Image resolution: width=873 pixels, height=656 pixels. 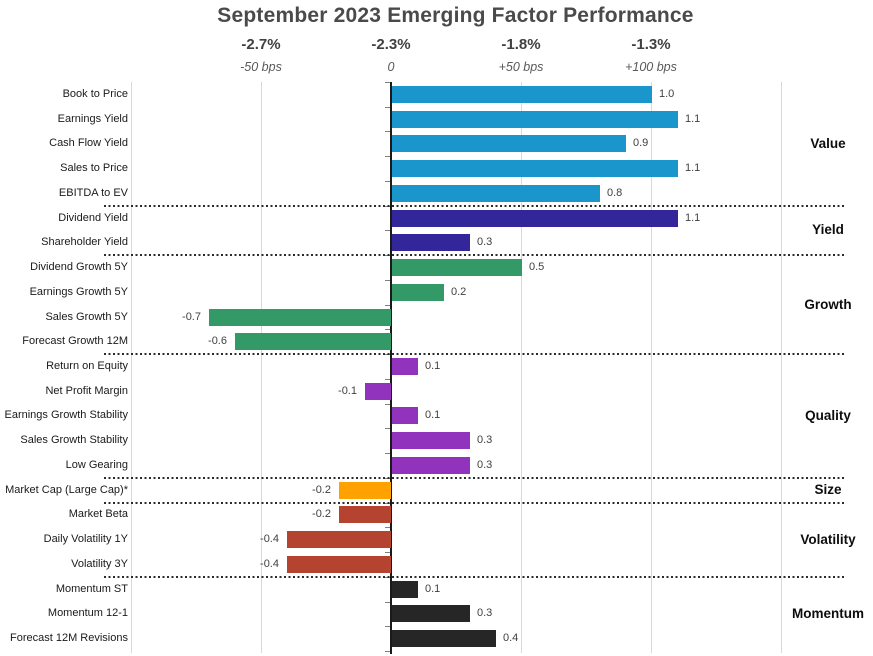 I want to click on factor-label-cash-flow-yield: Cash Flow Yield, so click(x=88, y=143).